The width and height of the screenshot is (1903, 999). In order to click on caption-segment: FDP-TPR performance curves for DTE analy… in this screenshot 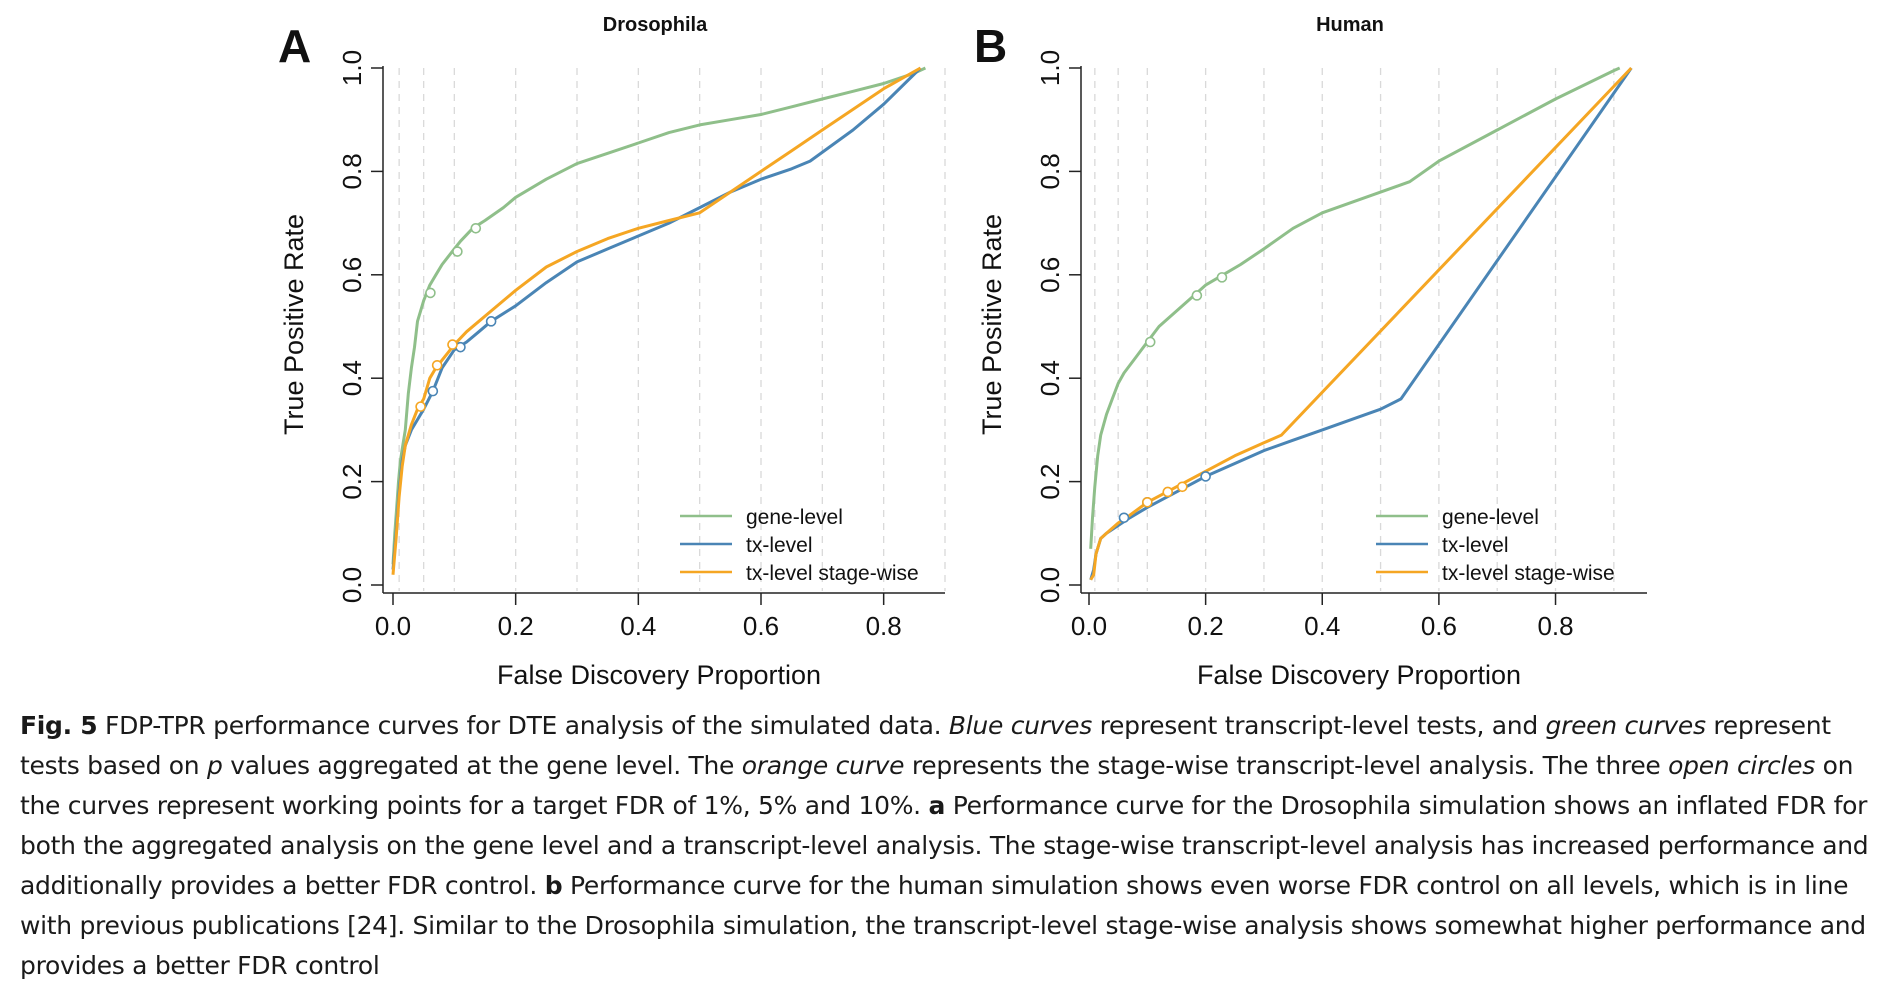, I will do `click(523, 725)`.